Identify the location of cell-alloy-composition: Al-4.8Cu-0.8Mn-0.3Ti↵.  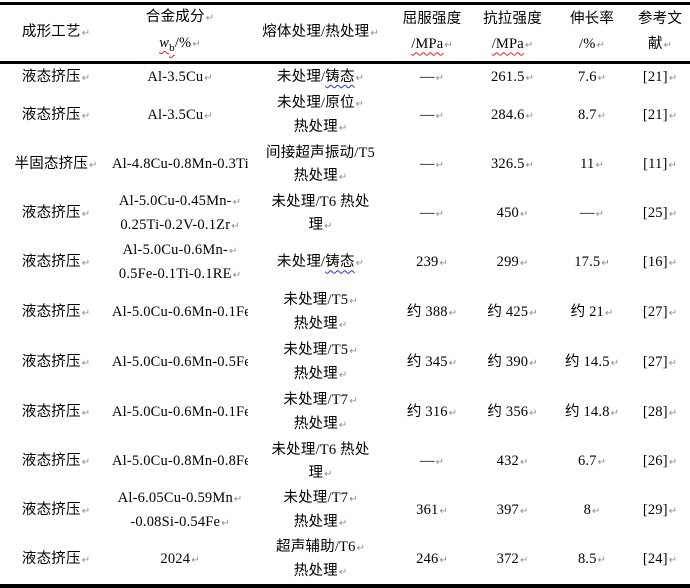
(180, 165).